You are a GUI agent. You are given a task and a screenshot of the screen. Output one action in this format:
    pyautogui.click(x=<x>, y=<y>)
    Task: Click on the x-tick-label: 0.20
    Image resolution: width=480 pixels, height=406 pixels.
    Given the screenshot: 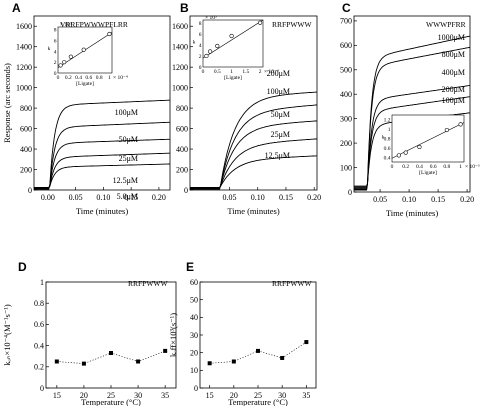 What is the action you would take?
    pyautogui.click(x=159, y=197)
    